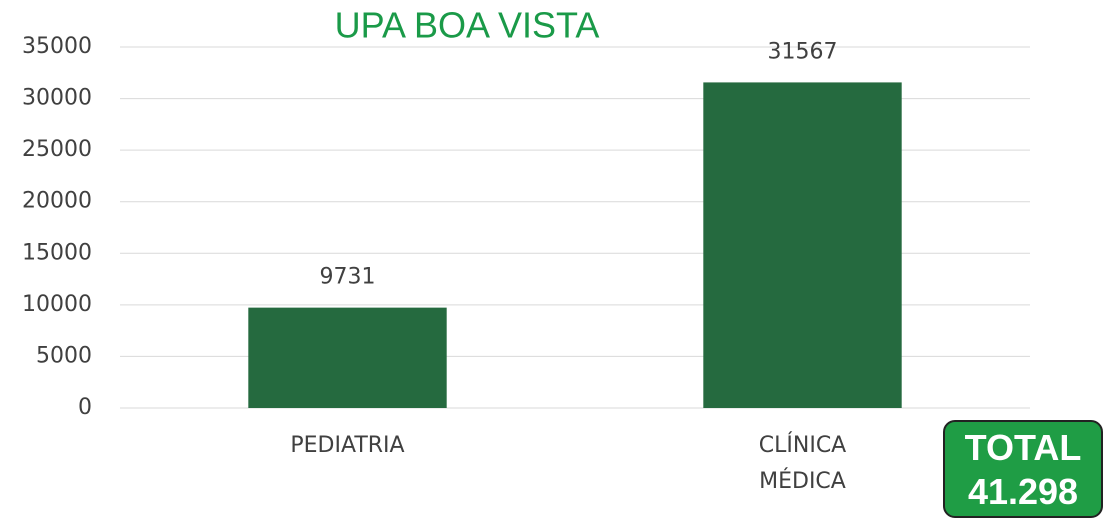  Describe the element at coordinates (802, 463) in the screenshot. I see `x-tick-label: CLÍNICA MÉDICA` at that location.